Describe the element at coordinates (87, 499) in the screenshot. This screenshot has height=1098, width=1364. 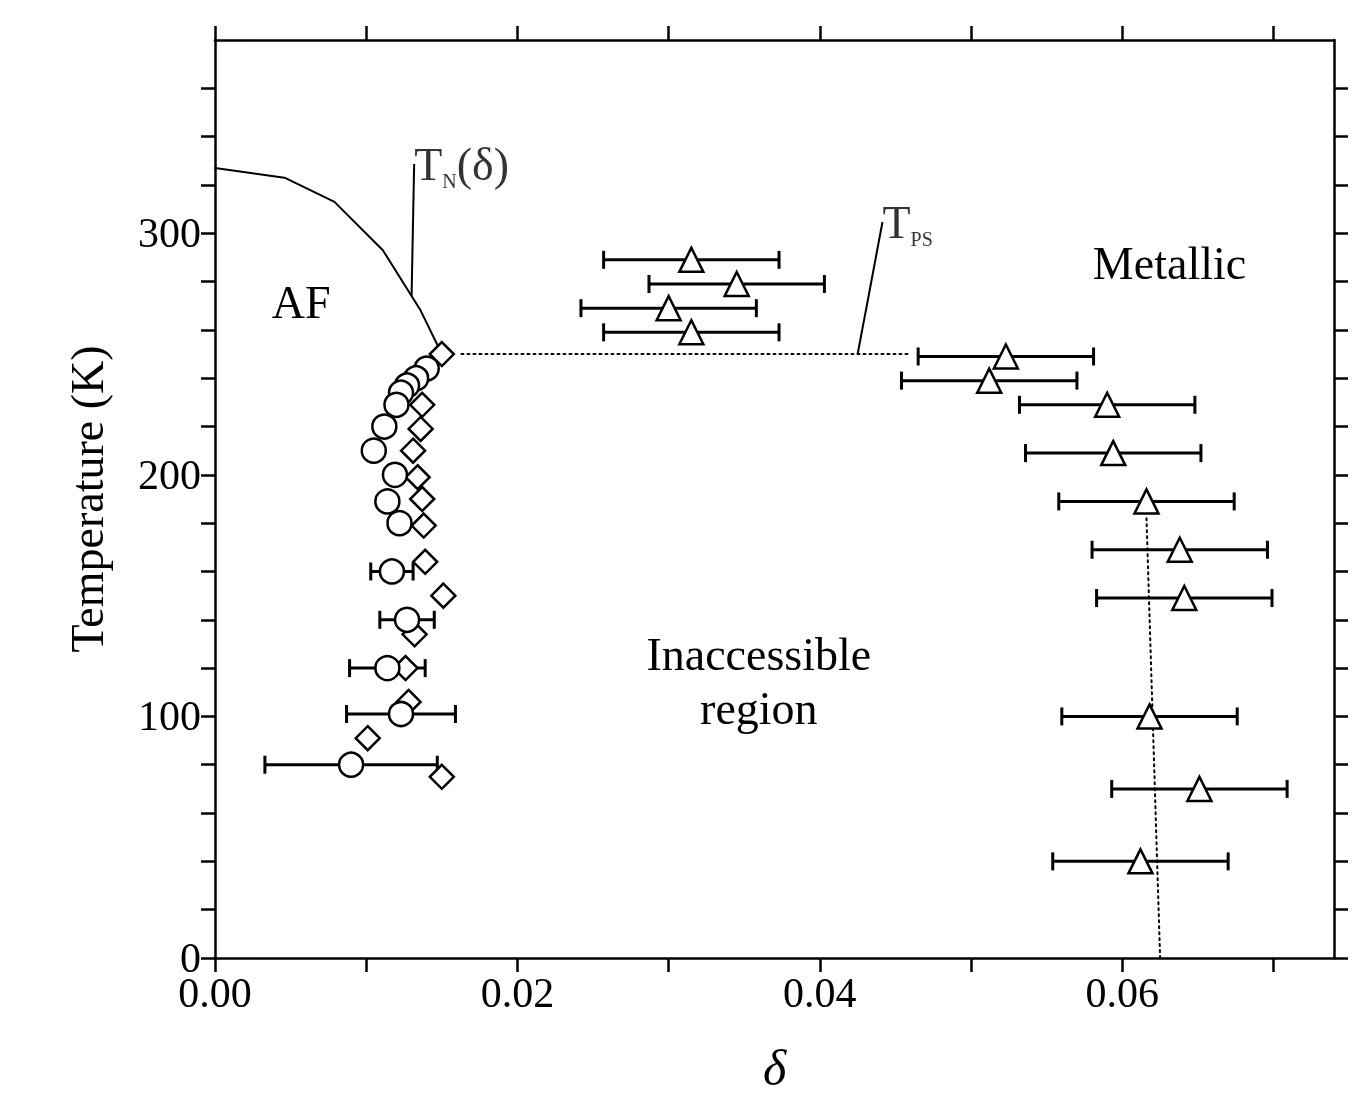
I see `y-axis-title: Temperature (K)` at that location.